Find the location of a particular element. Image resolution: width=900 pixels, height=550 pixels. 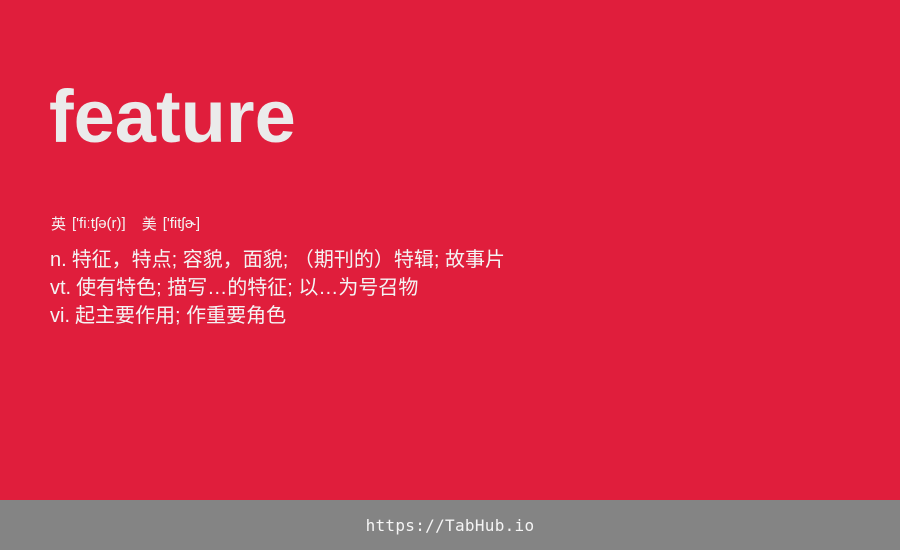

phonetic-uk-label: 英 is located at coordinates (59, 224).